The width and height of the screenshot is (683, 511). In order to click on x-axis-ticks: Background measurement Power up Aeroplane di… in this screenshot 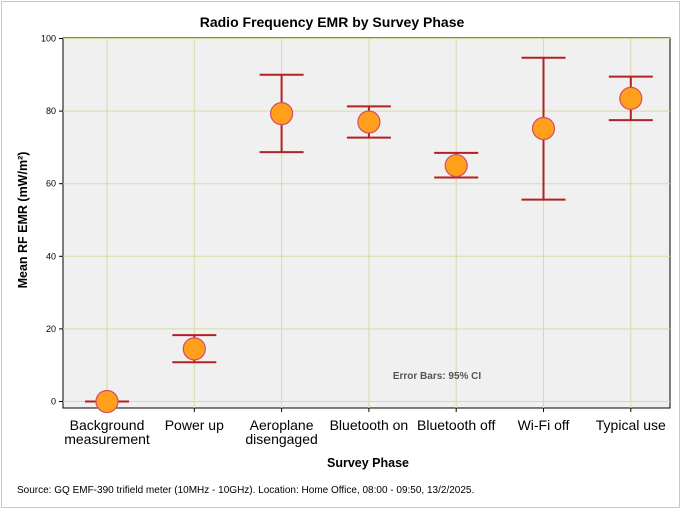, I will do `click(365, 427)`.